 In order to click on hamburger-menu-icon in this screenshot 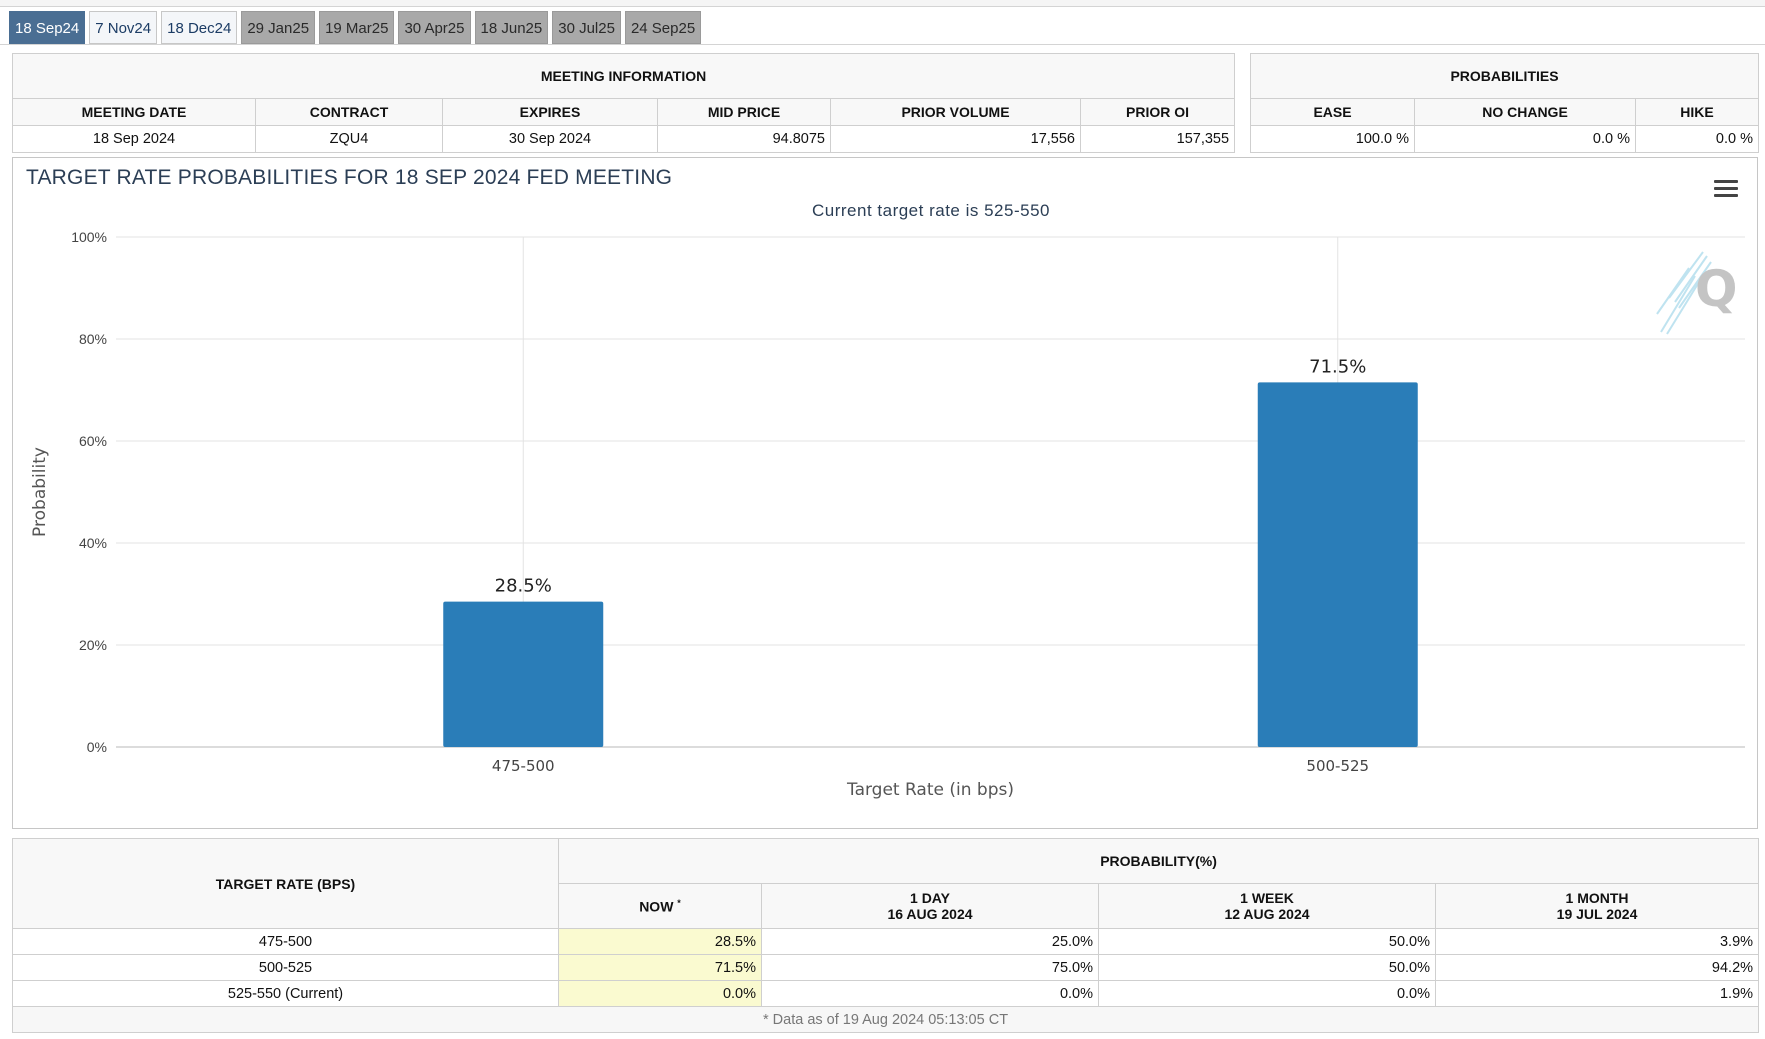, I will do `click(1726, 190)`.